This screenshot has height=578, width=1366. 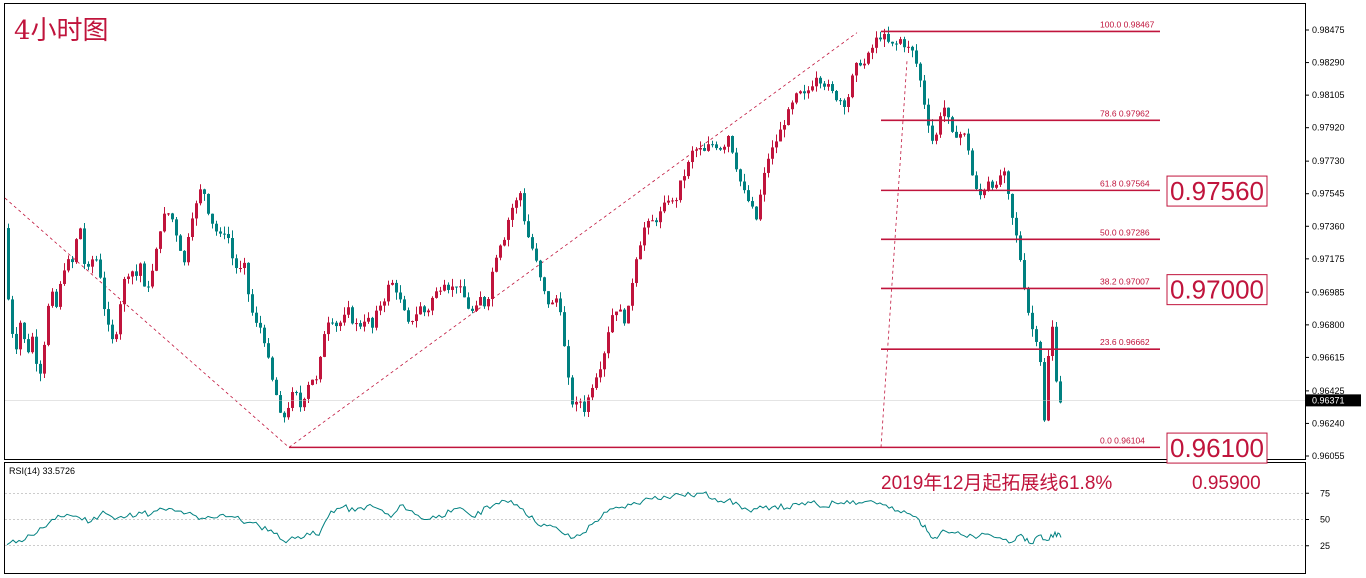 What do you see at coordinates (1125, 183) in the screenshot?
I see `fib-level-label: 61.8 0.97564` at bounding box center [1125, 183].